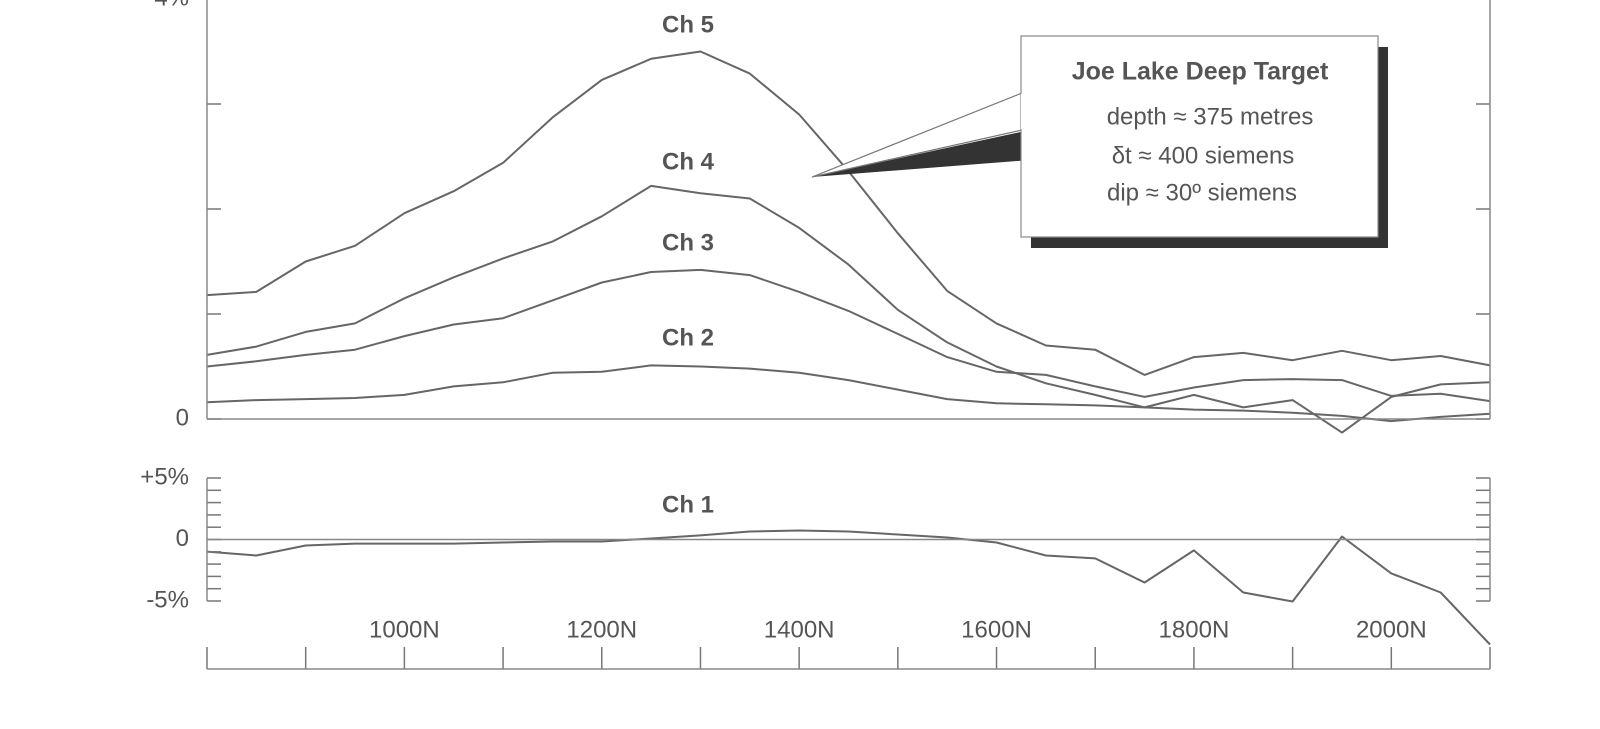 Image resolution: width=1600 pixels, height=729 pixels. What do you see at coordinates (996, 629) in the screenshot?
I see `x-tick-label: 1600N` at bounding box center [996, 629].